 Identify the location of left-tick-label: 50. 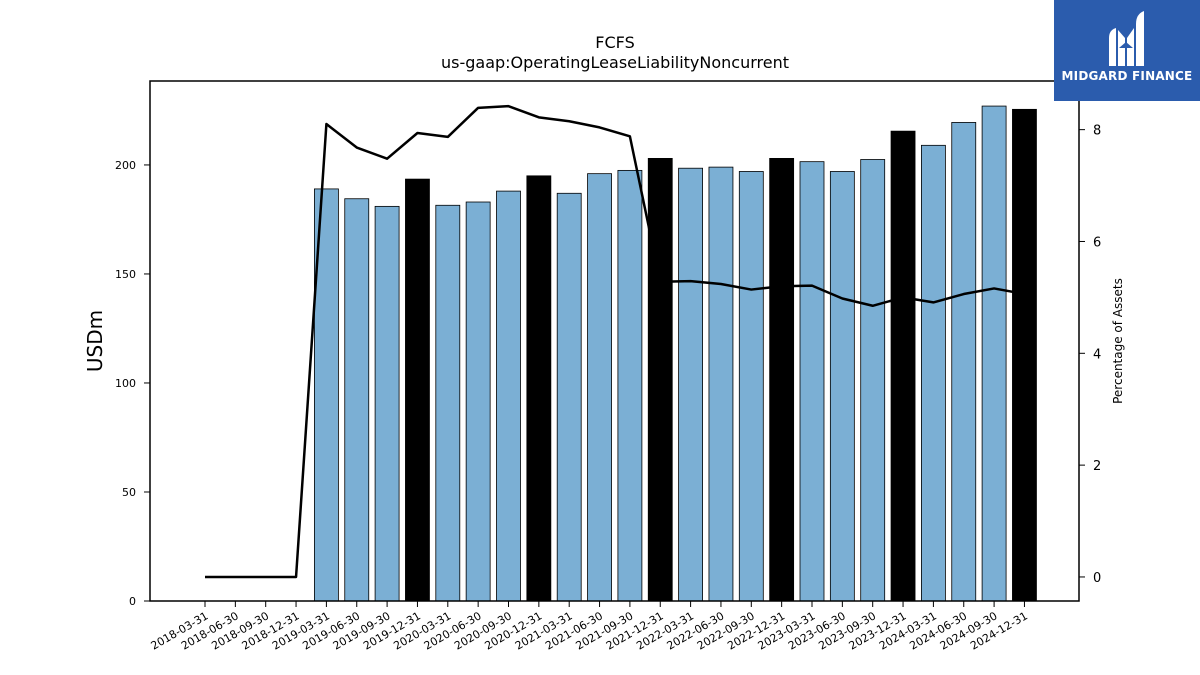
(129, 492).